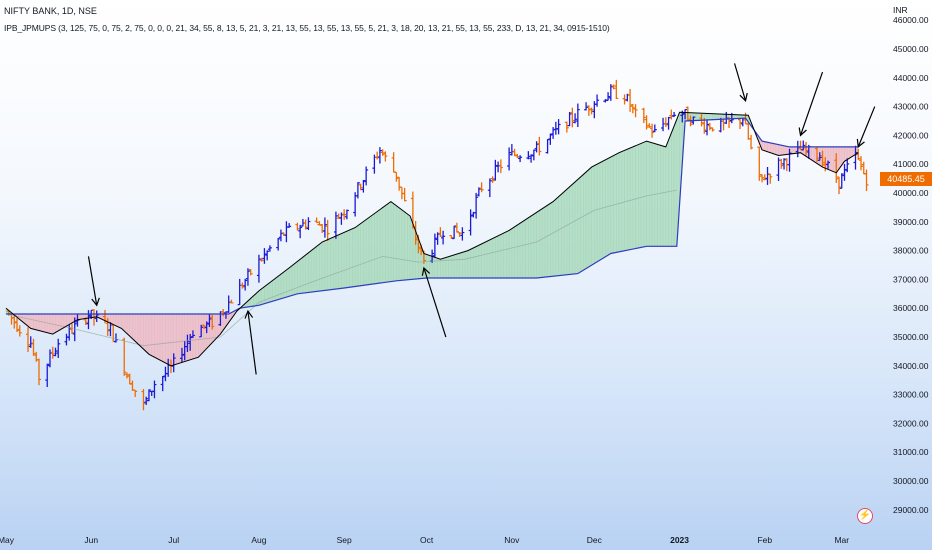 The height and width of the screenshot is (550, 932). I want to click on y-tick-label: 34000.00, so click(911, 366).